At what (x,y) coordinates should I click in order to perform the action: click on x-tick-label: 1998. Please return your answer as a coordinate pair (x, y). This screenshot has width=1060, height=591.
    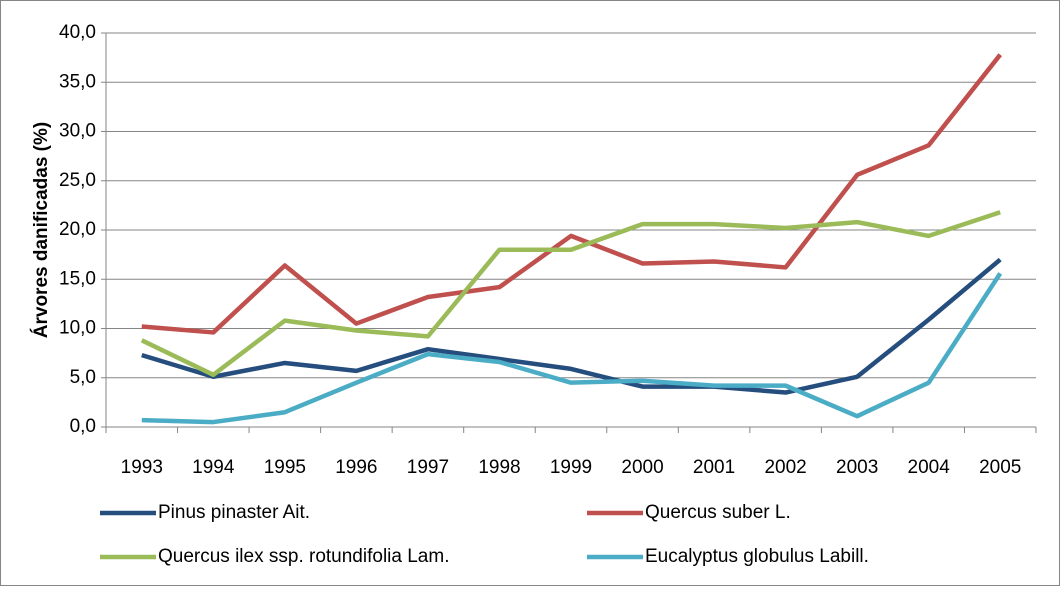
    Looking at the image, I should click on (499, 467).